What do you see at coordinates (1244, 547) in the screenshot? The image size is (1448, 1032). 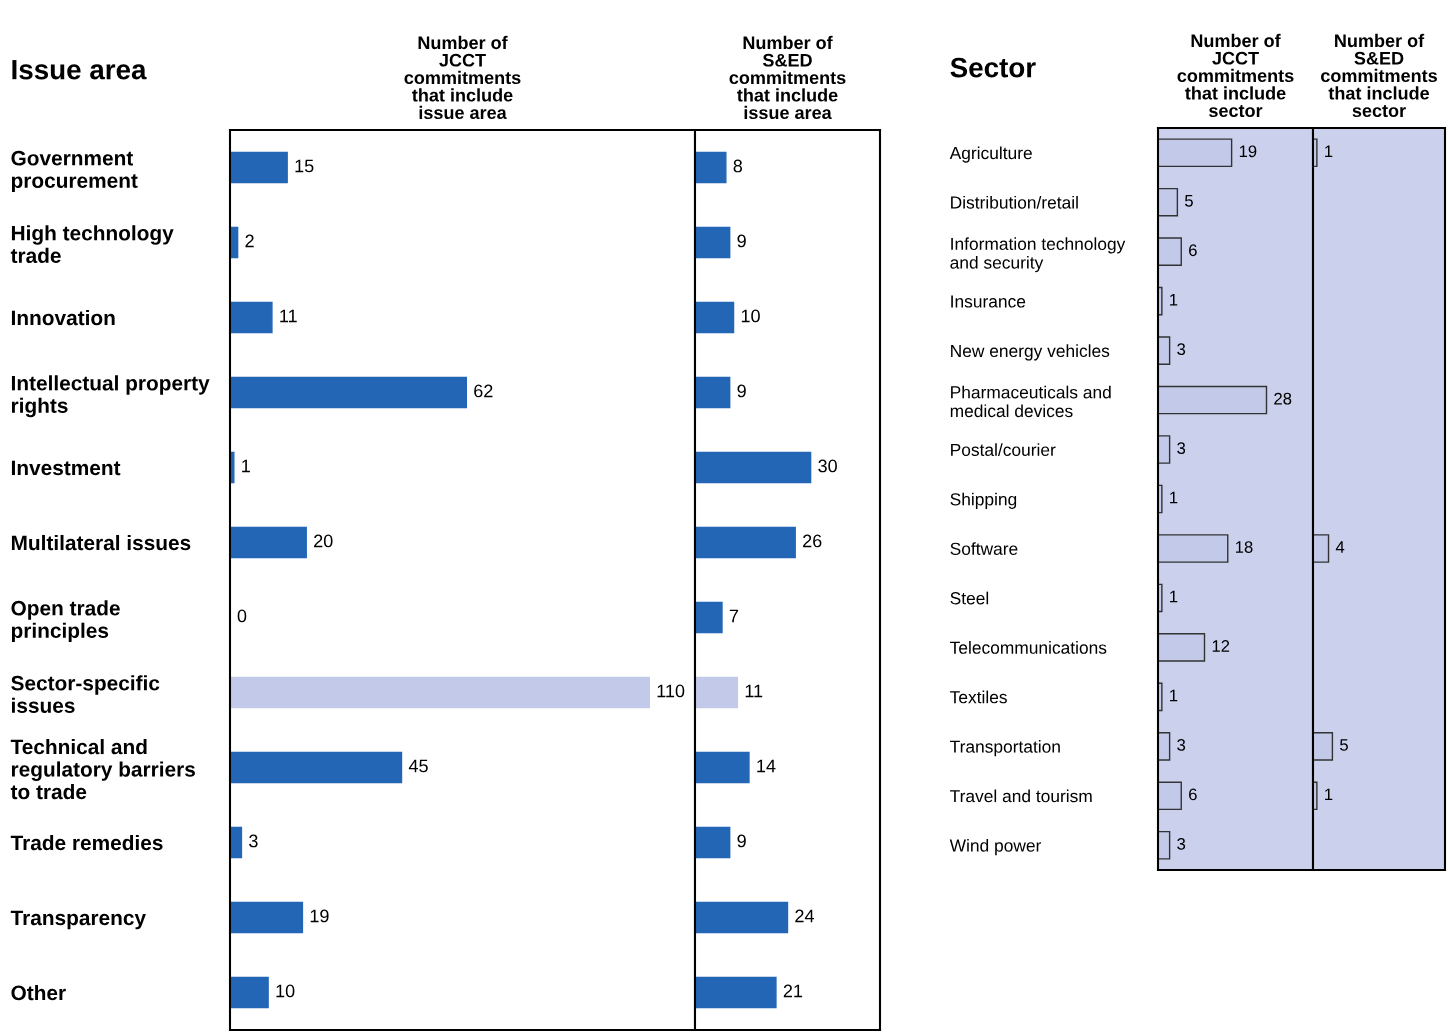 I see `data-label: 18` at bounding box center [1244, 547].